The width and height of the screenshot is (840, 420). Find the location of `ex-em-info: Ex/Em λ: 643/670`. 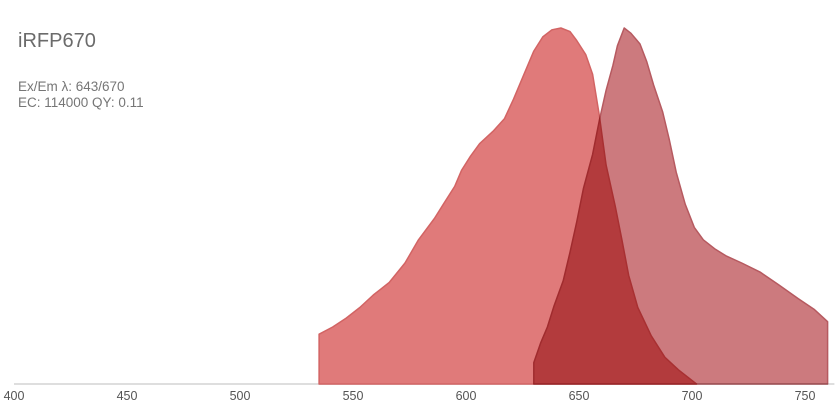

ex-em-info: Ex/Em λ: 643/670 is located at coordinates (71, 86).